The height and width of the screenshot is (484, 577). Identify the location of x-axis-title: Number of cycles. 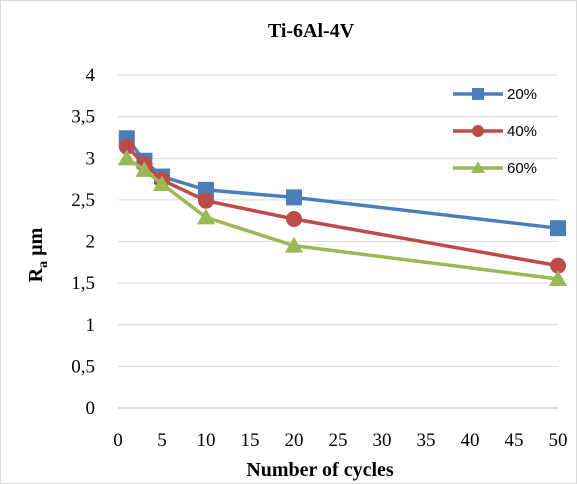
(320, 470).